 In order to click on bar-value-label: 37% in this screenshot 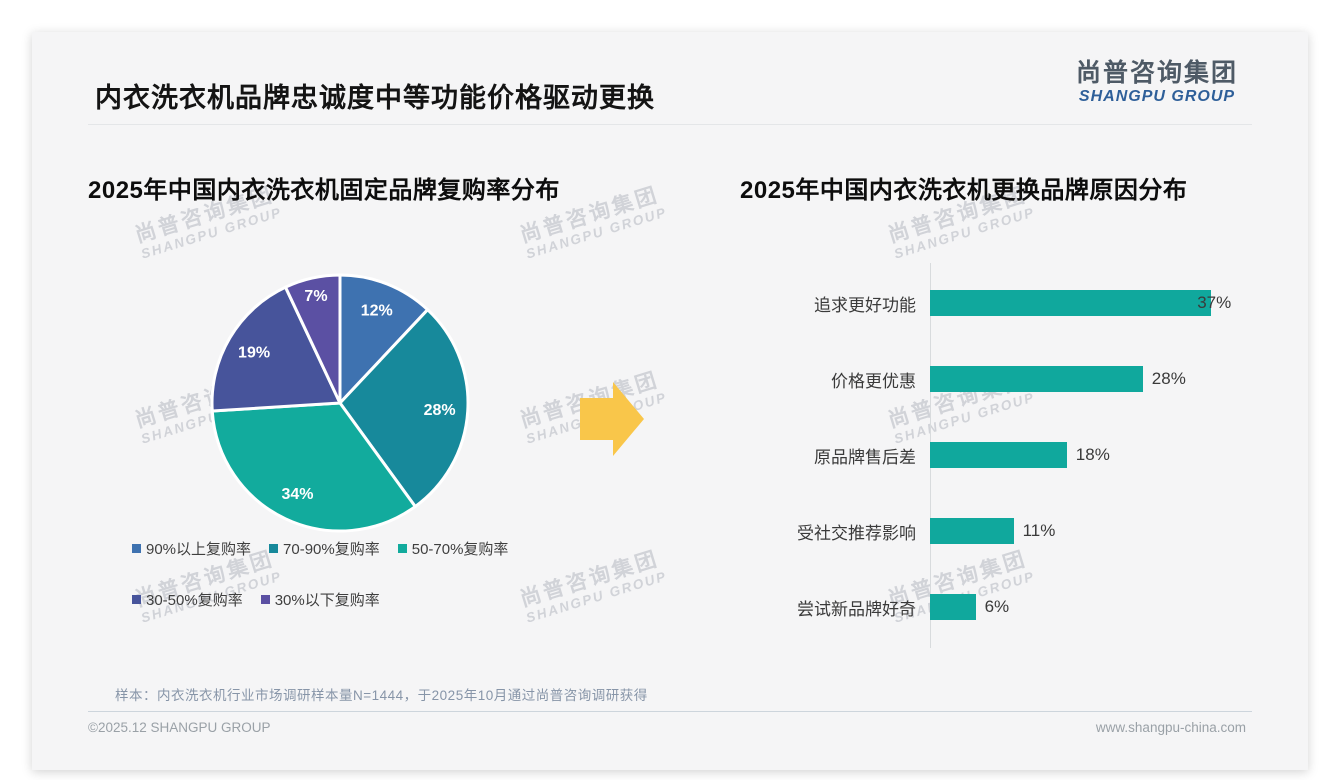, I will do `click(1214, 302)`.